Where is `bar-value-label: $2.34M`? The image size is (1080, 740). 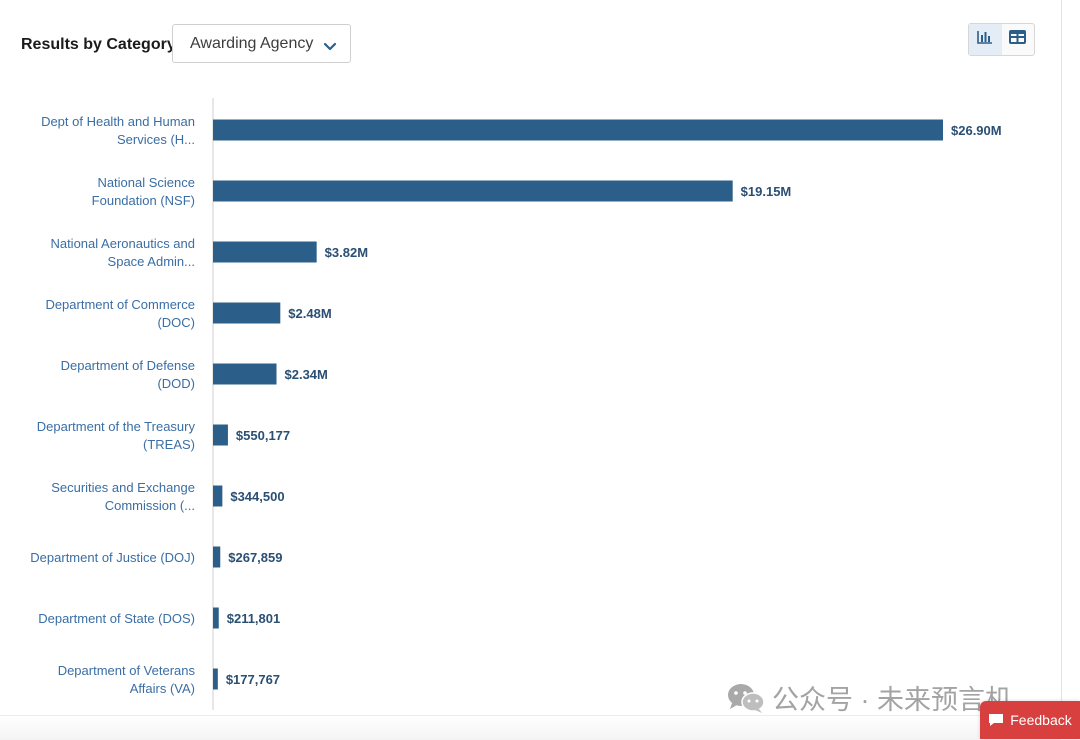
bar-value-label: $2.34M is located at coordinates (306, 374).